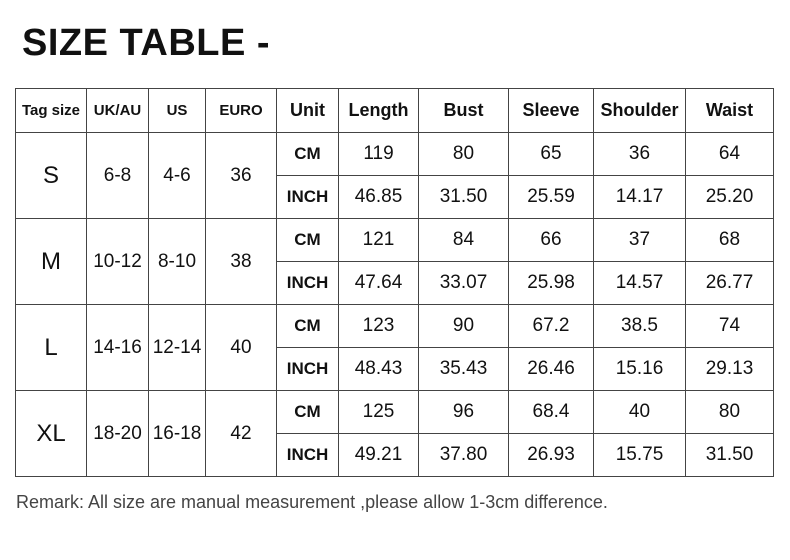 This screenshot has height=560, width=790. Describe the element at coordinates (729, 197) in the screenshot. I see `measurement-cell: 25.20` at that location.